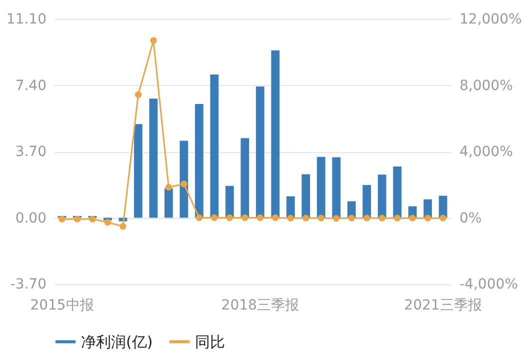  Describe the element at coordinates (30, 218) in the screenshot. I see `y-tick-label: 0.00` at that location.